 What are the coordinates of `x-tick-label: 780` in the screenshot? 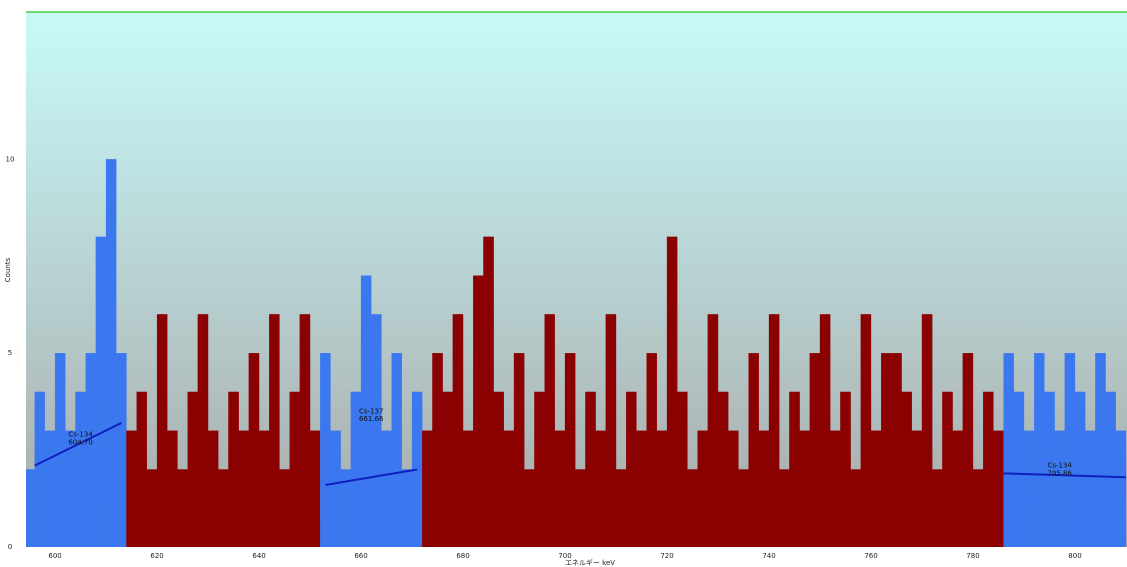 It's located at (972, 556).